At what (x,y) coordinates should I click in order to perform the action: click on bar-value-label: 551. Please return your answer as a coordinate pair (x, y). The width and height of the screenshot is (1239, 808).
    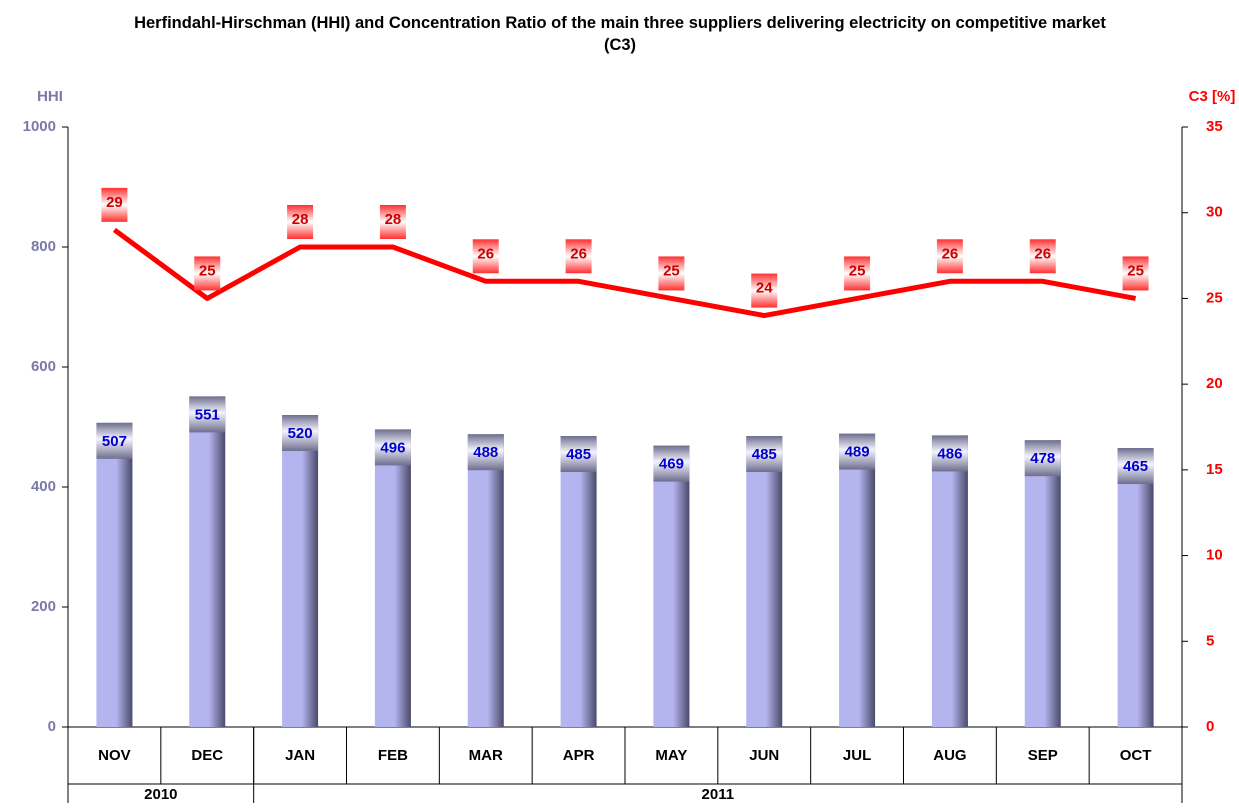
    Looking at the image, I should click on (207, 414).